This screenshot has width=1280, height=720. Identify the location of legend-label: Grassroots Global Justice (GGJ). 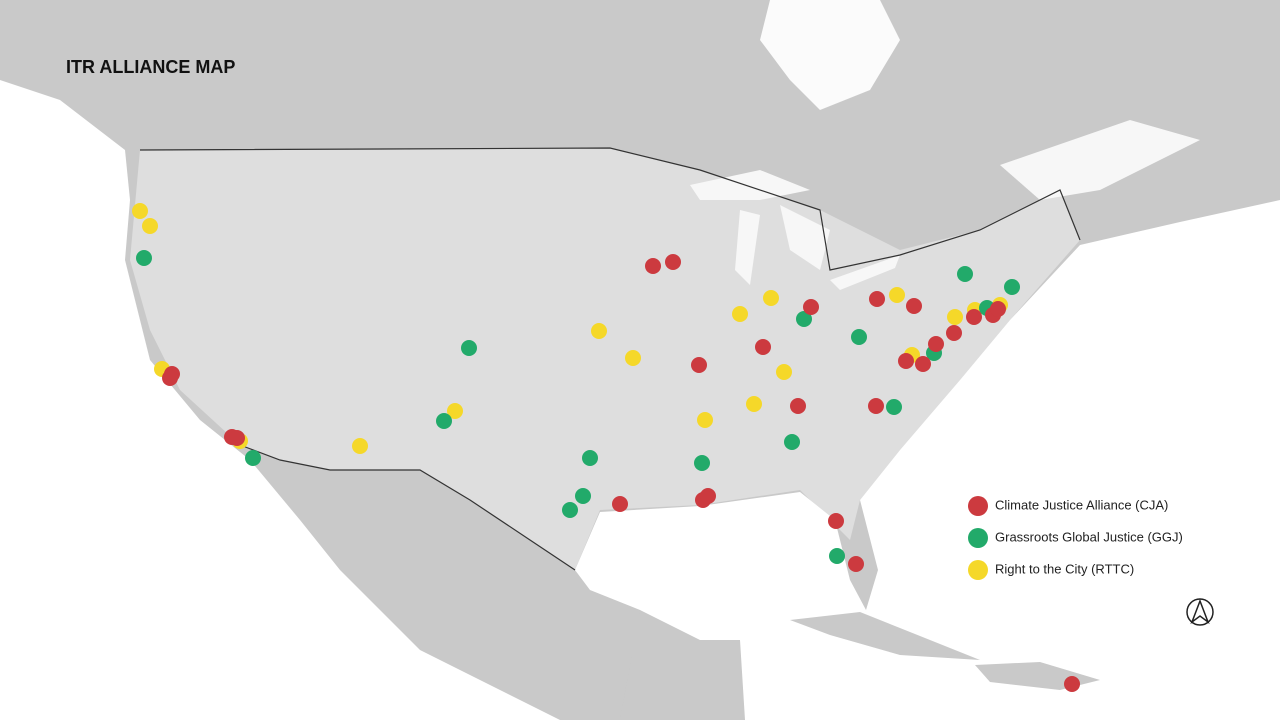
(1089, 536).